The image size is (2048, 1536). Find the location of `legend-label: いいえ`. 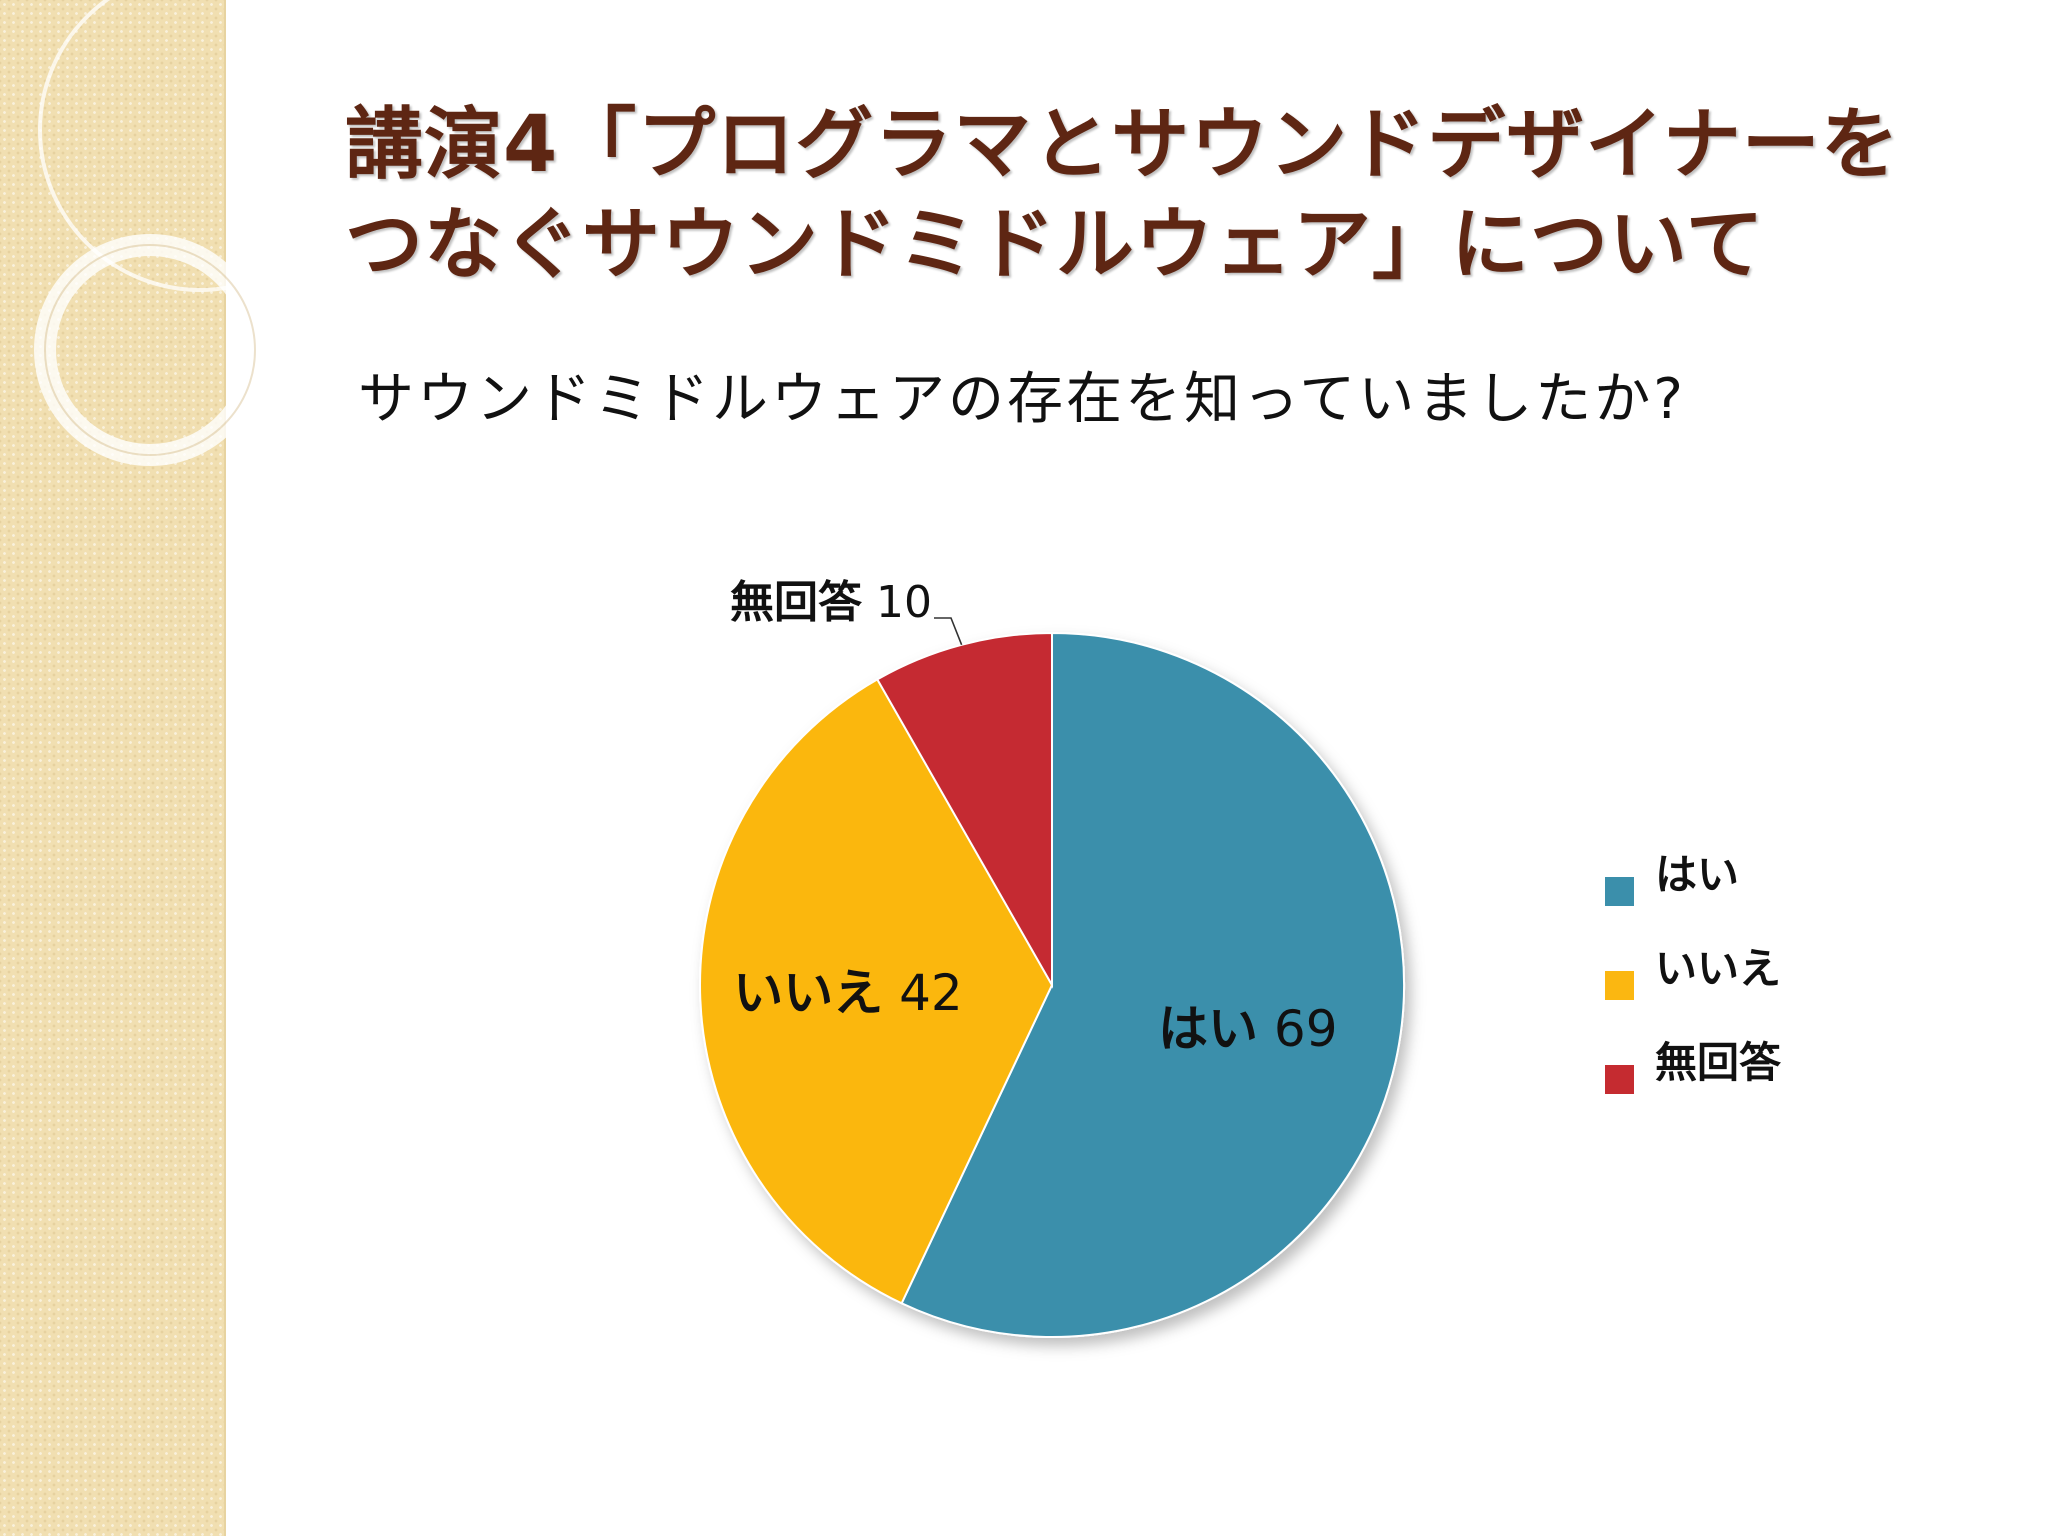

legend-label: いいえ is located at coordinates (1718, 968).